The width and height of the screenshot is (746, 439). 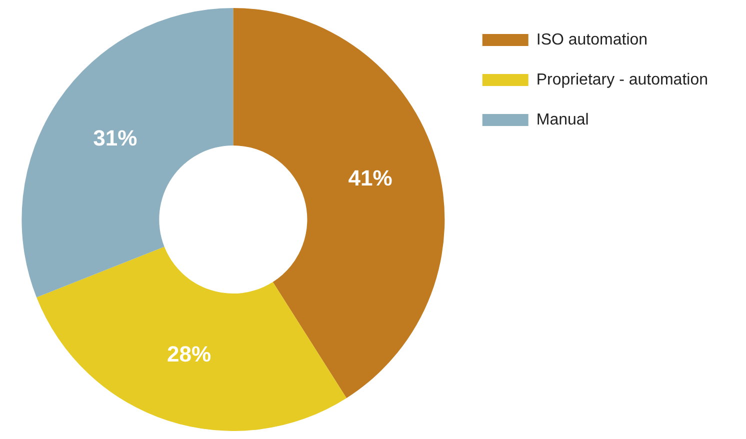 What do you see at coordinates (562, 119) in the screenshot?
I see `legend-label: Manual` at bounding box center [562, 119].